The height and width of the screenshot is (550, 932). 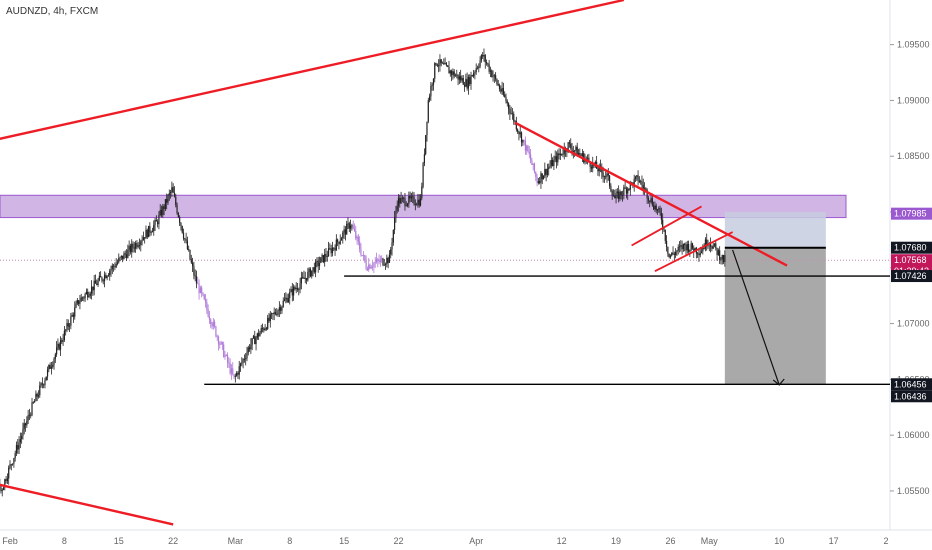 I want to click on flag-lower-line, so click(x=694, y=251).